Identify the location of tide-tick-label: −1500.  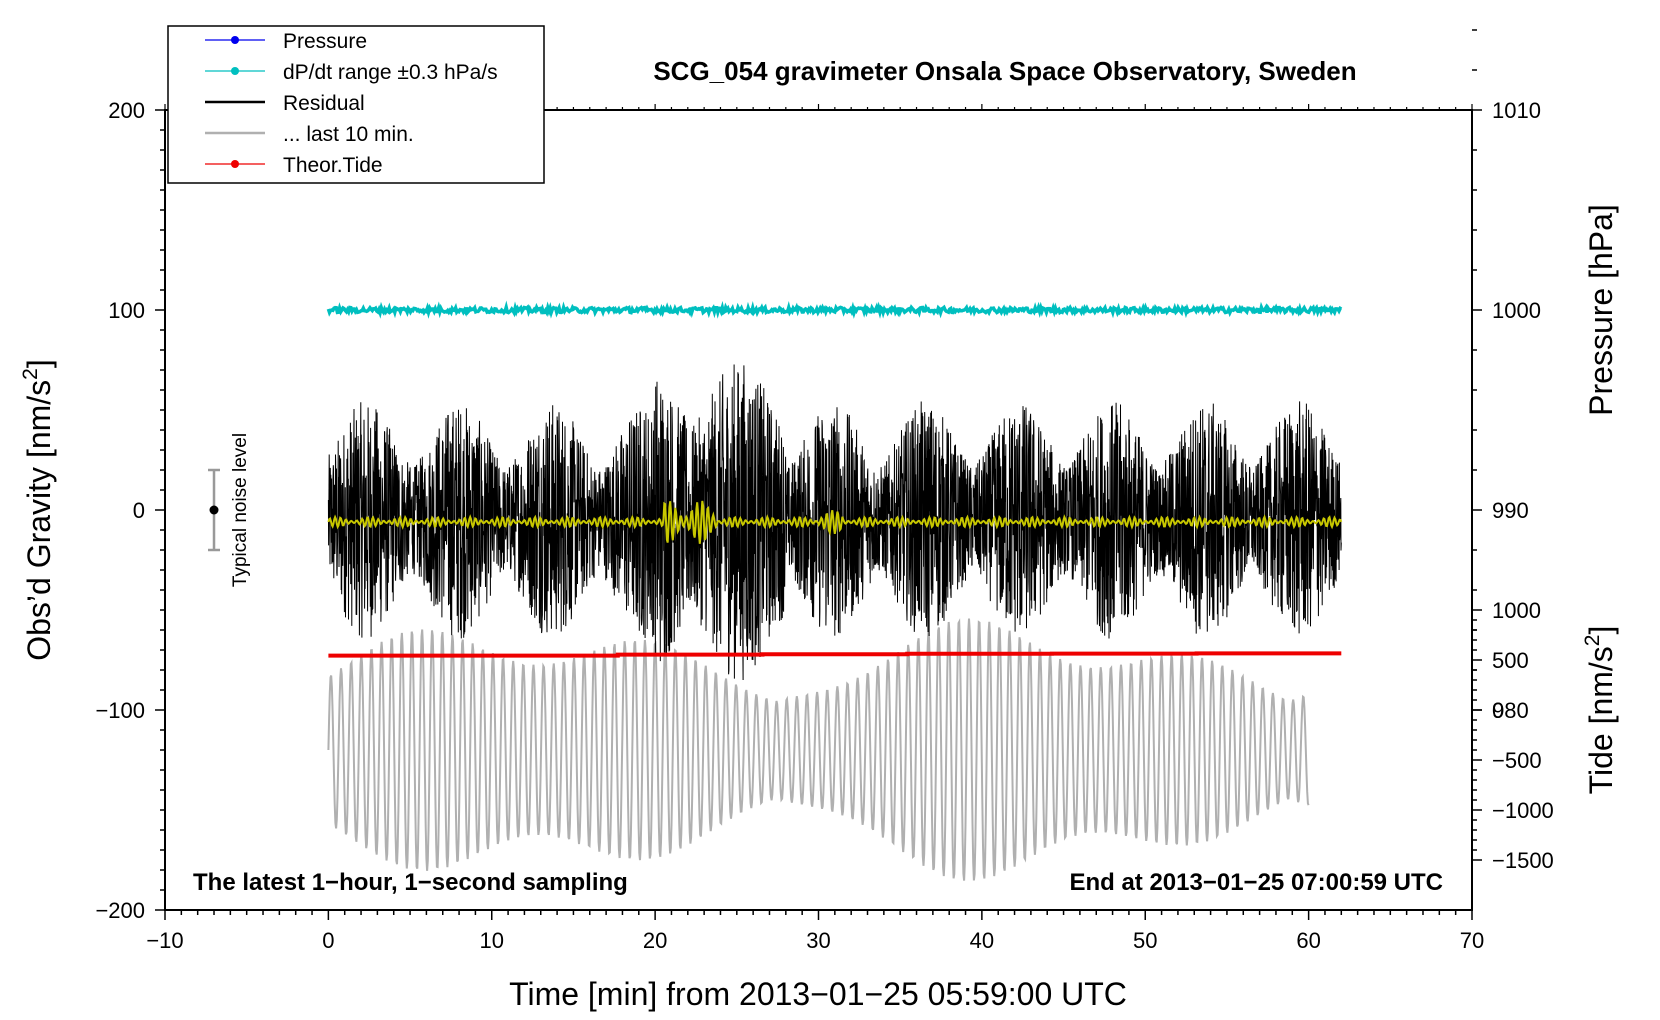
(1523, 860).